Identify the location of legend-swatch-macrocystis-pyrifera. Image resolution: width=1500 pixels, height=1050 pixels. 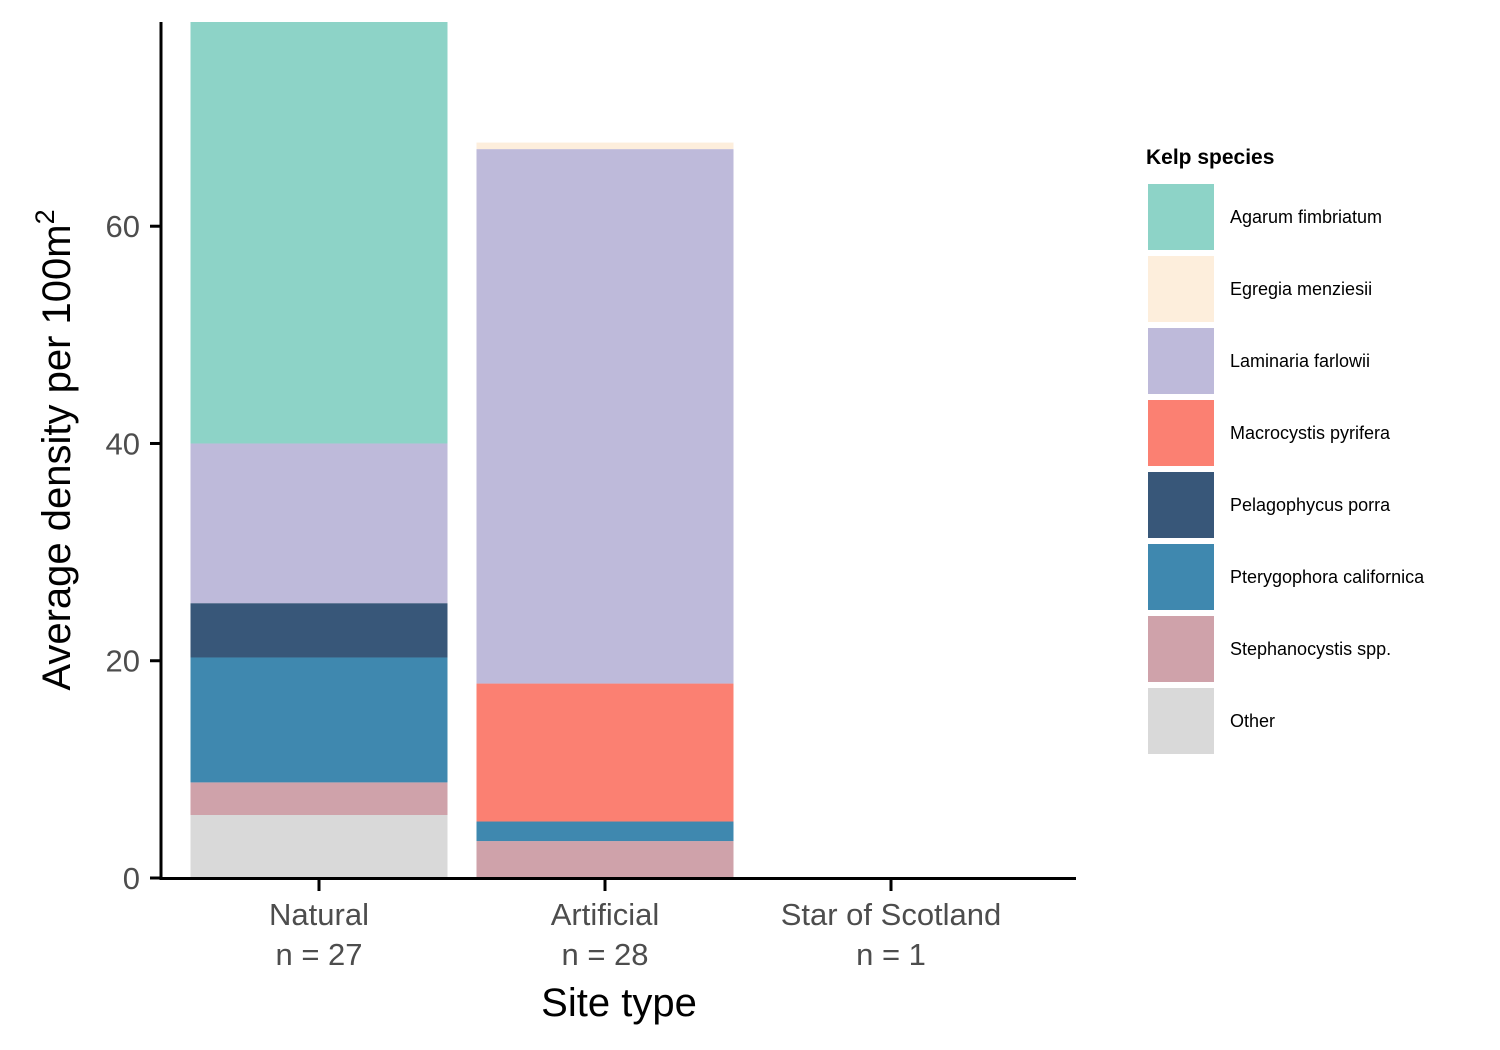
(1181, 433).